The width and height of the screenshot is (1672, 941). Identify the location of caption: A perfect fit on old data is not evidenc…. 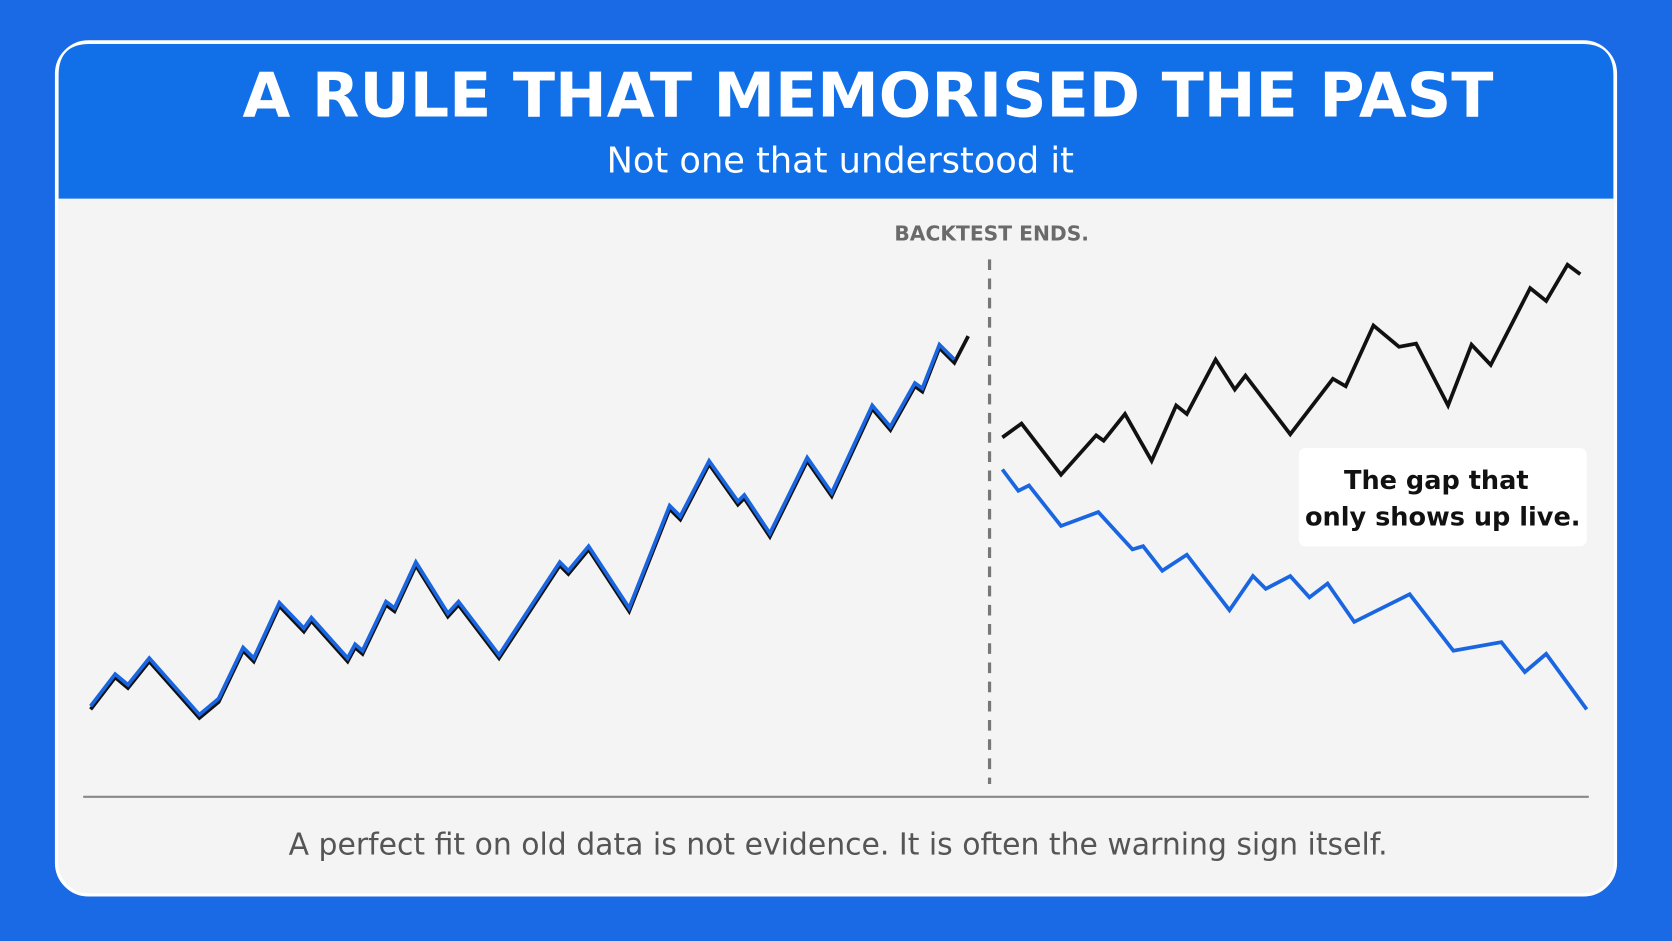
(838, 844).